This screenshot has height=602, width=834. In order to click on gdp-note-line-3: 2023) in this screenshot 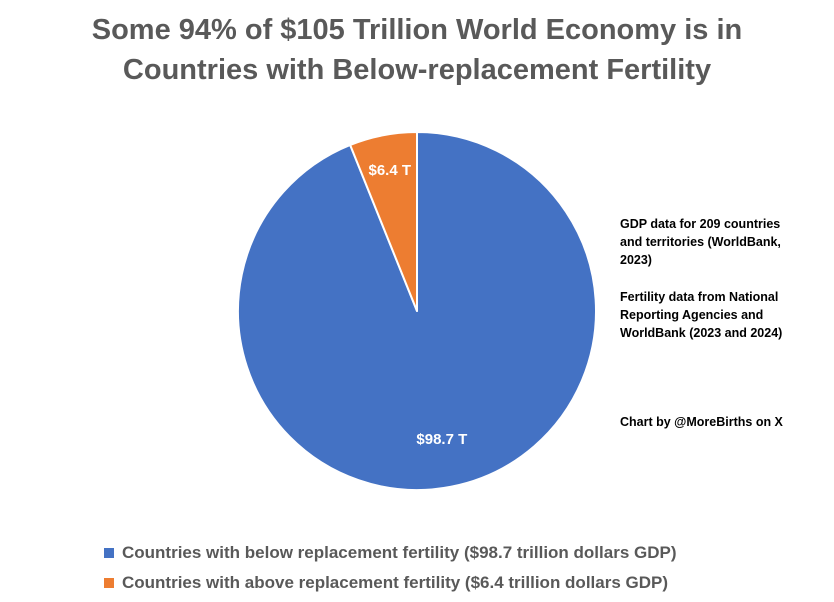, I will do `click(636, 260)`.